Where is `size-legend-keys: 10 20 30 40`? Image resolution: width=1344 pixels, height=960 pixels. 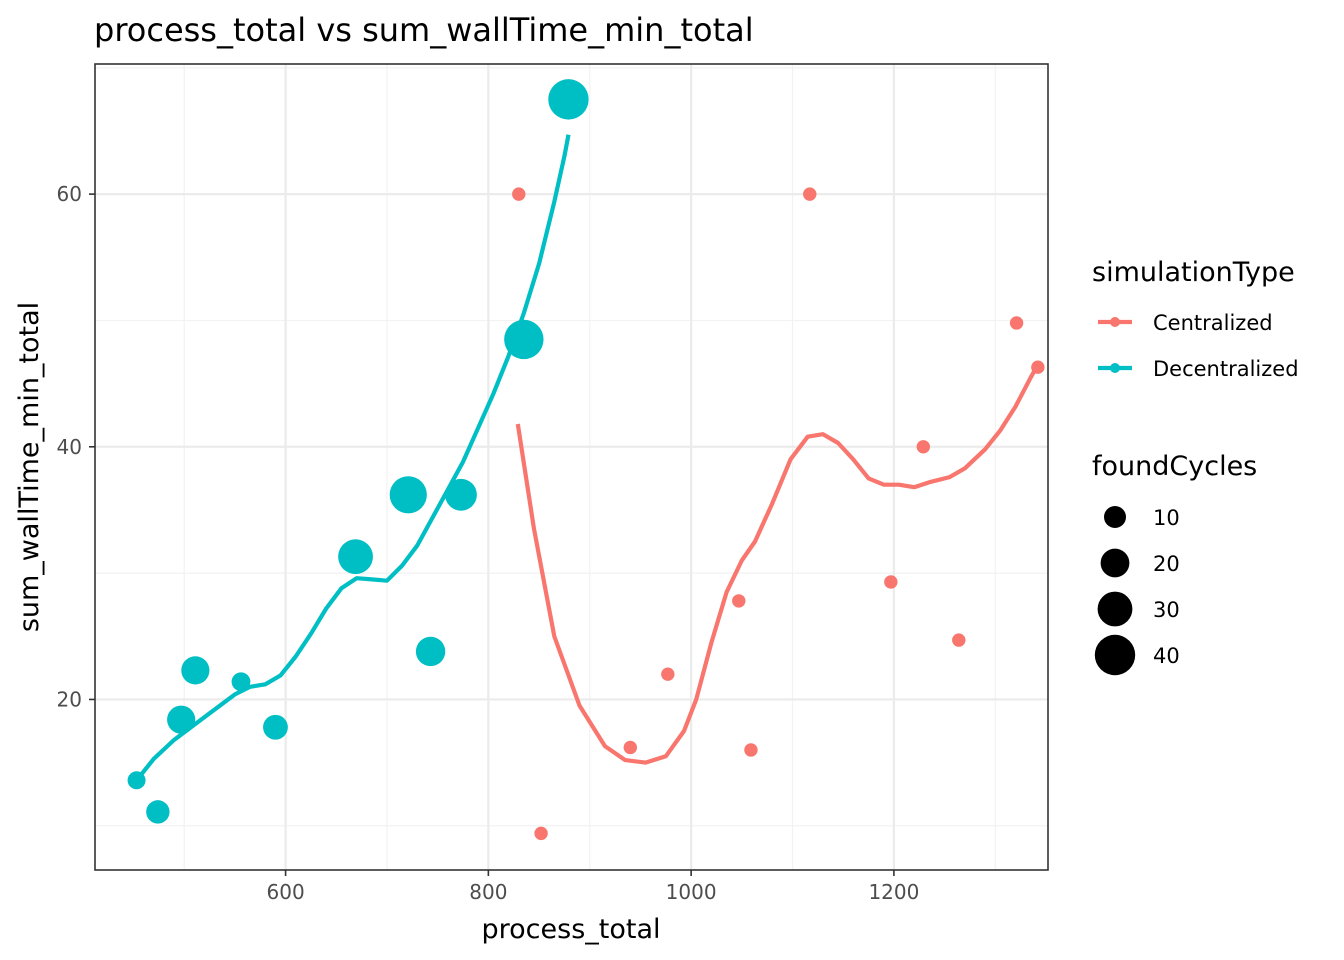
size-legend-keys: 10 20 30 40 is located at coordinates (1137, 591).